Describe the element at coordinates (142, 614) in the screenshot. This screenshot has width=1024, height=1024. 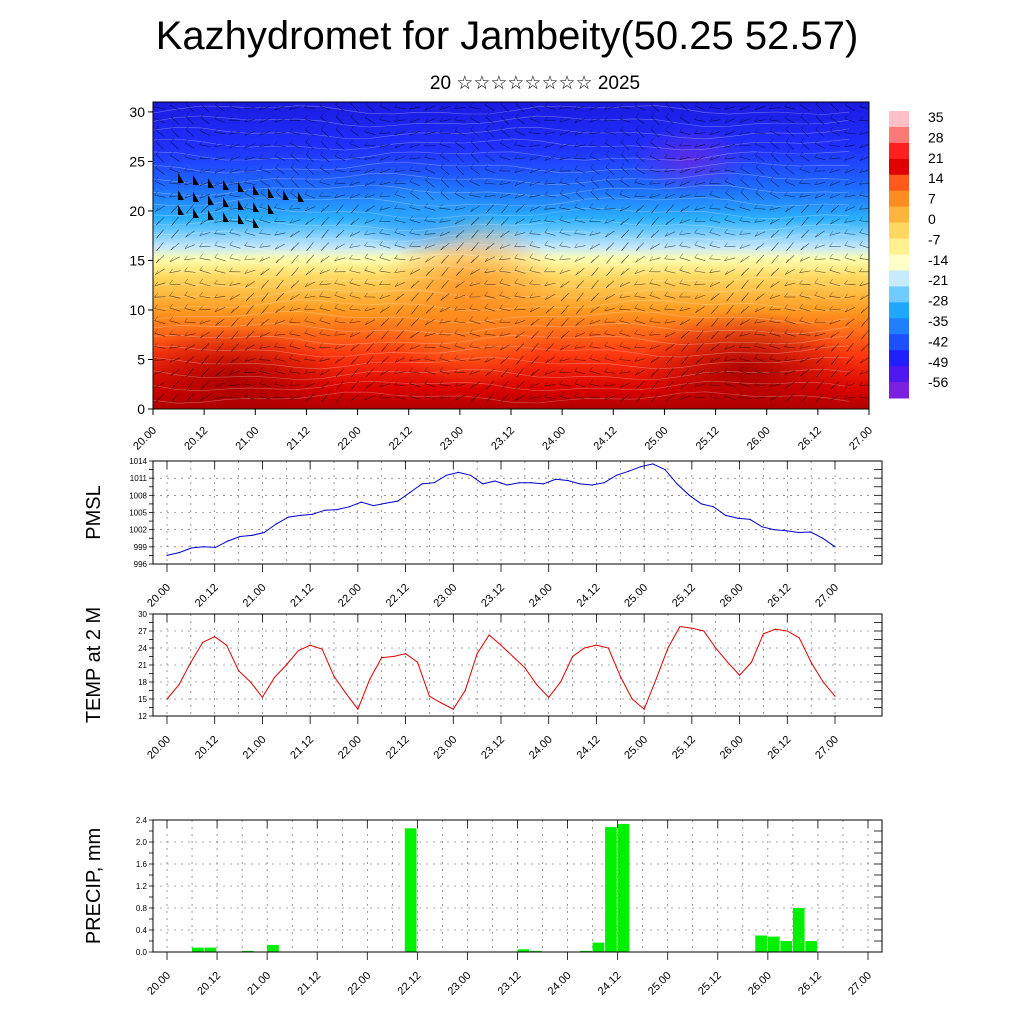
I see `y-tick-label: 30` at that location.